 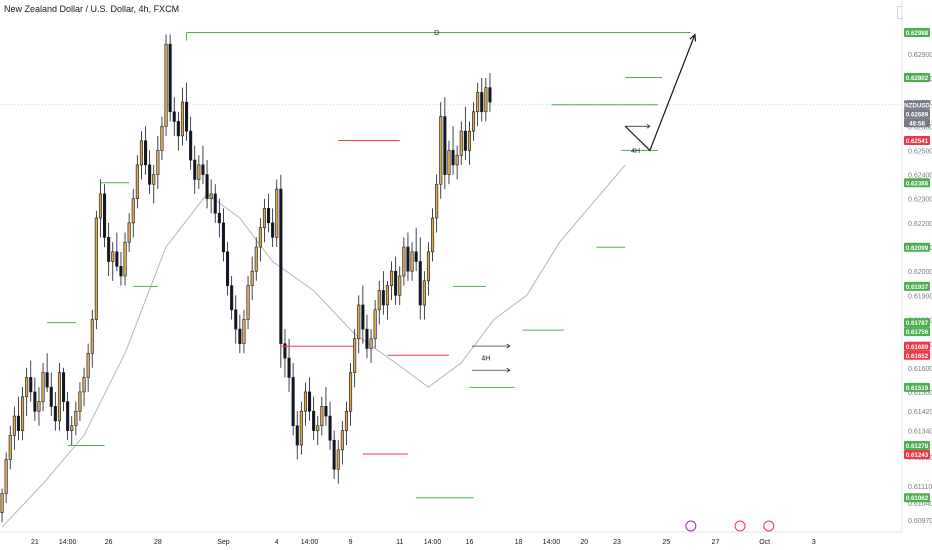 I want to click on price-tag-label: 0.61278, so click(x=917, y=446).